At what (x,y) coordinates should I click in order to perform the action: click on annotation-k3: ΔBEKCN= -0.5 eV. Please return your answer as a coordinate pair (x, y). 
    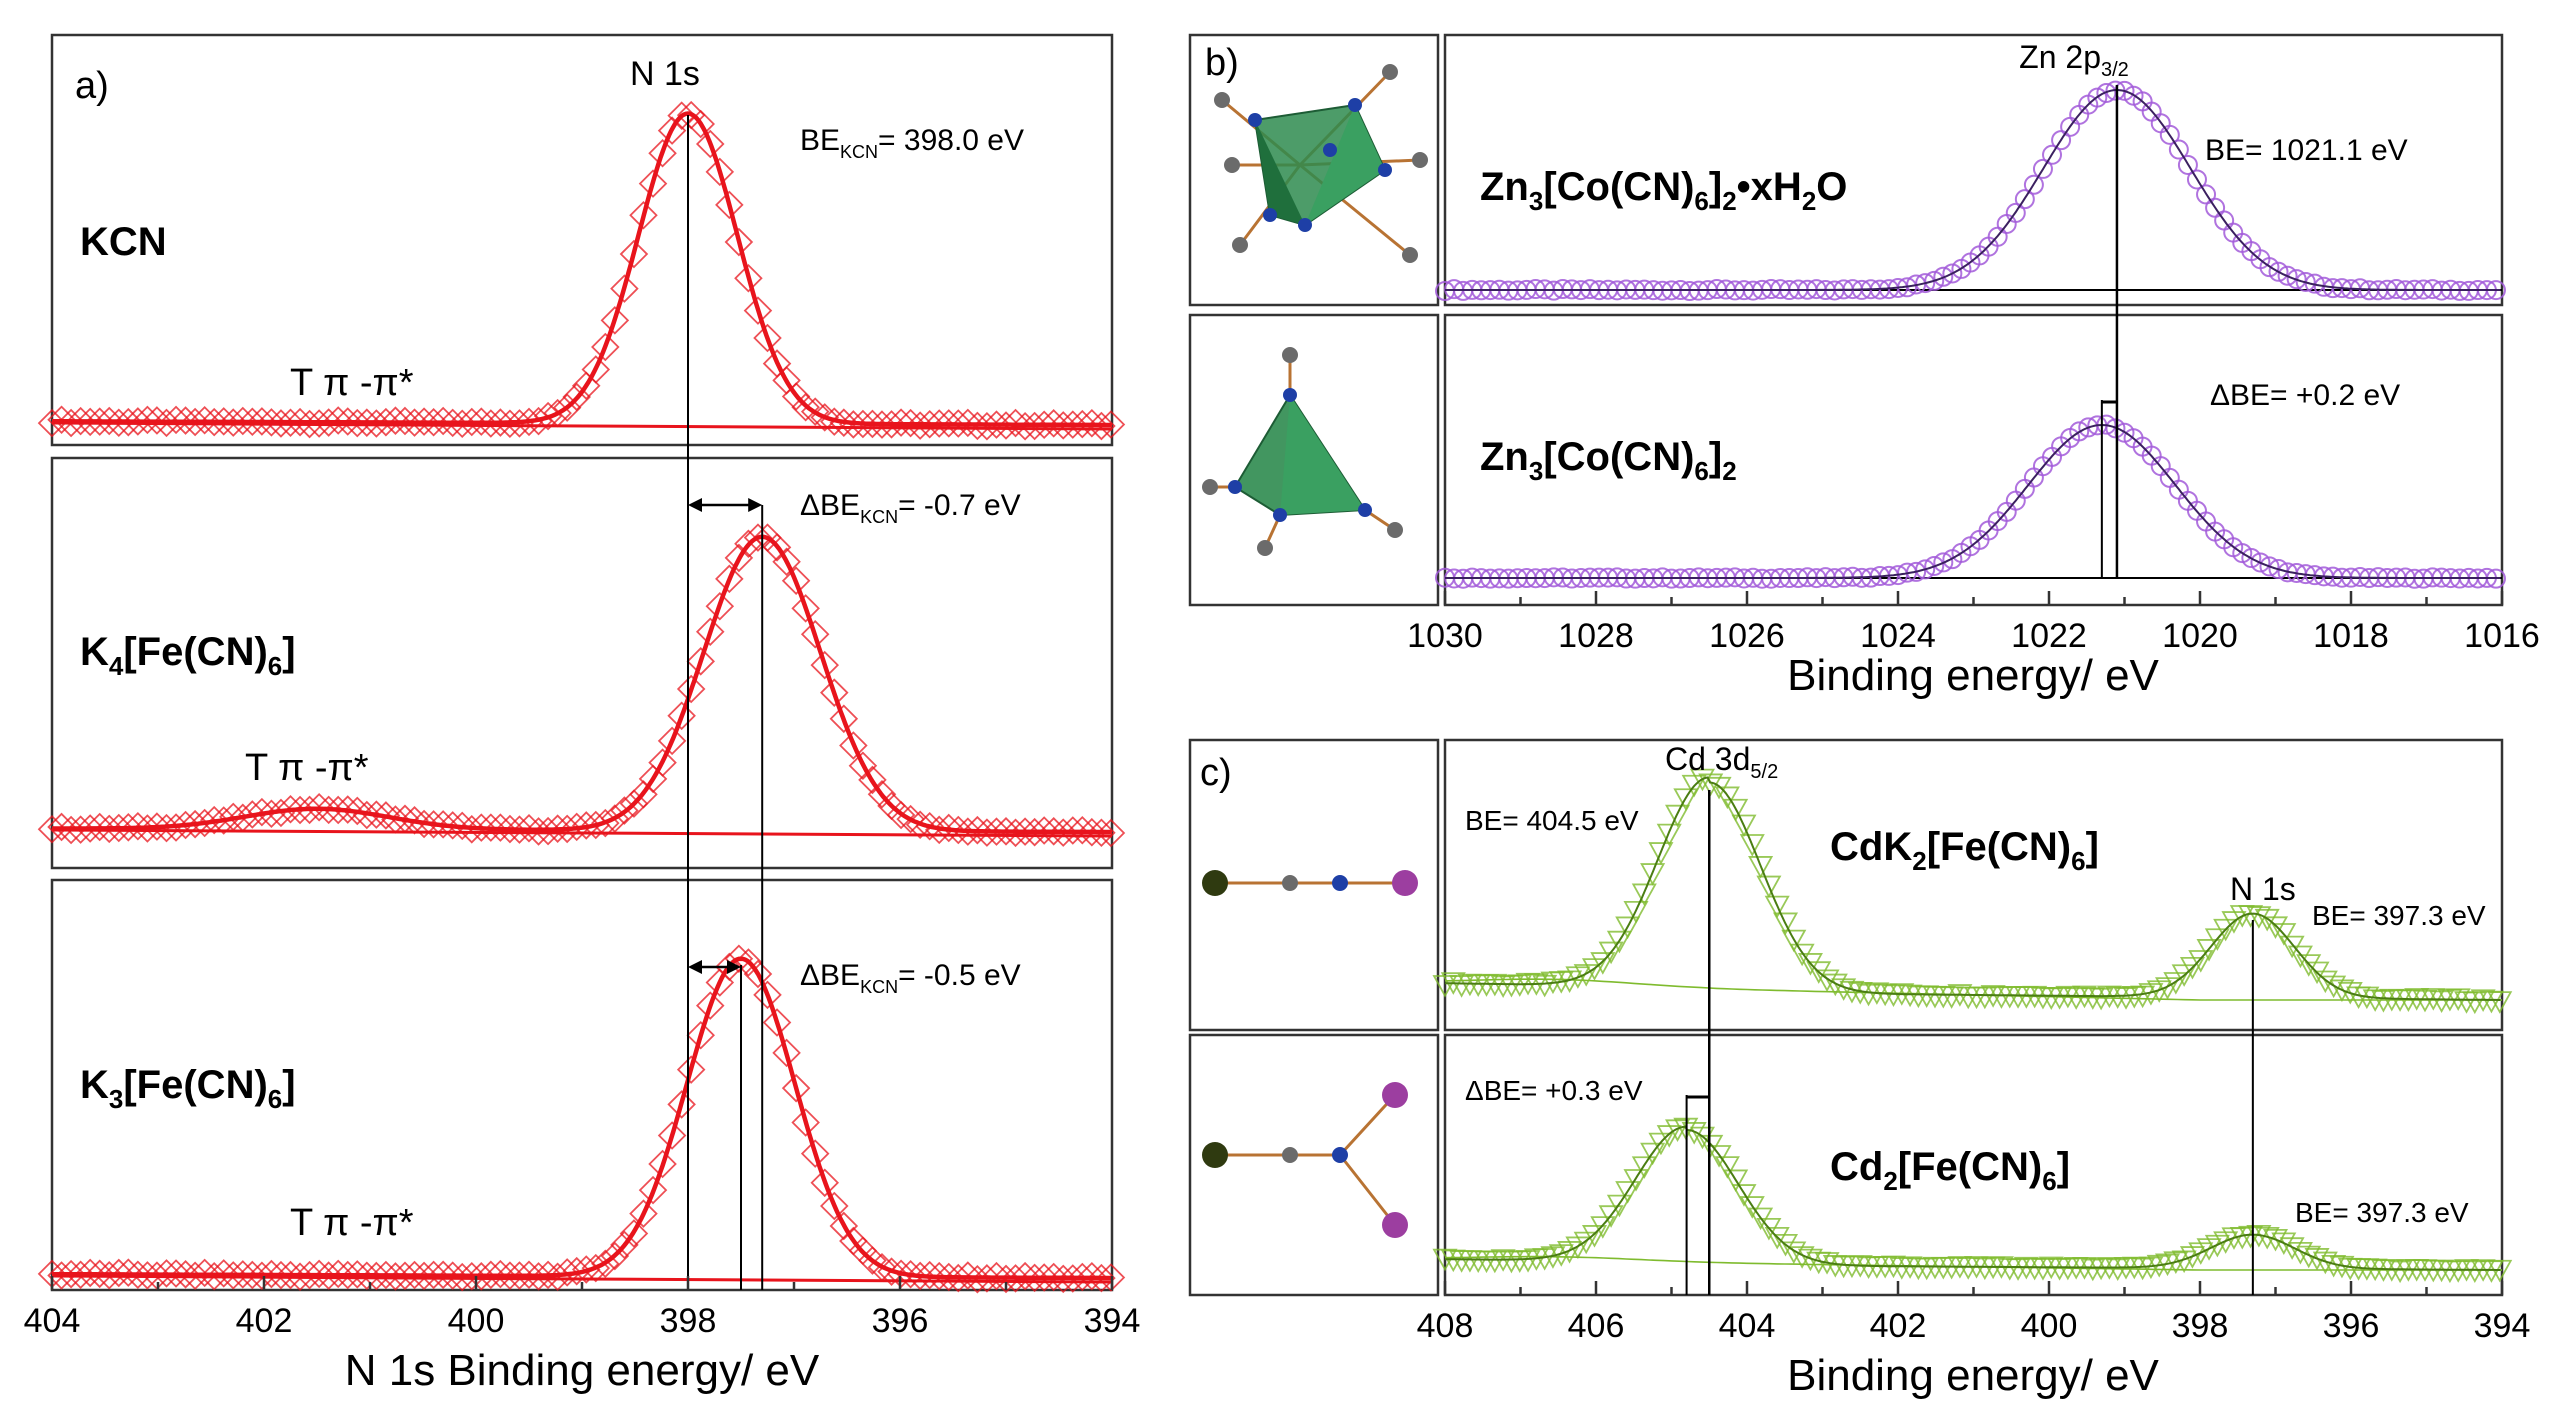
    Looking at the image, I should click on (910, 978).